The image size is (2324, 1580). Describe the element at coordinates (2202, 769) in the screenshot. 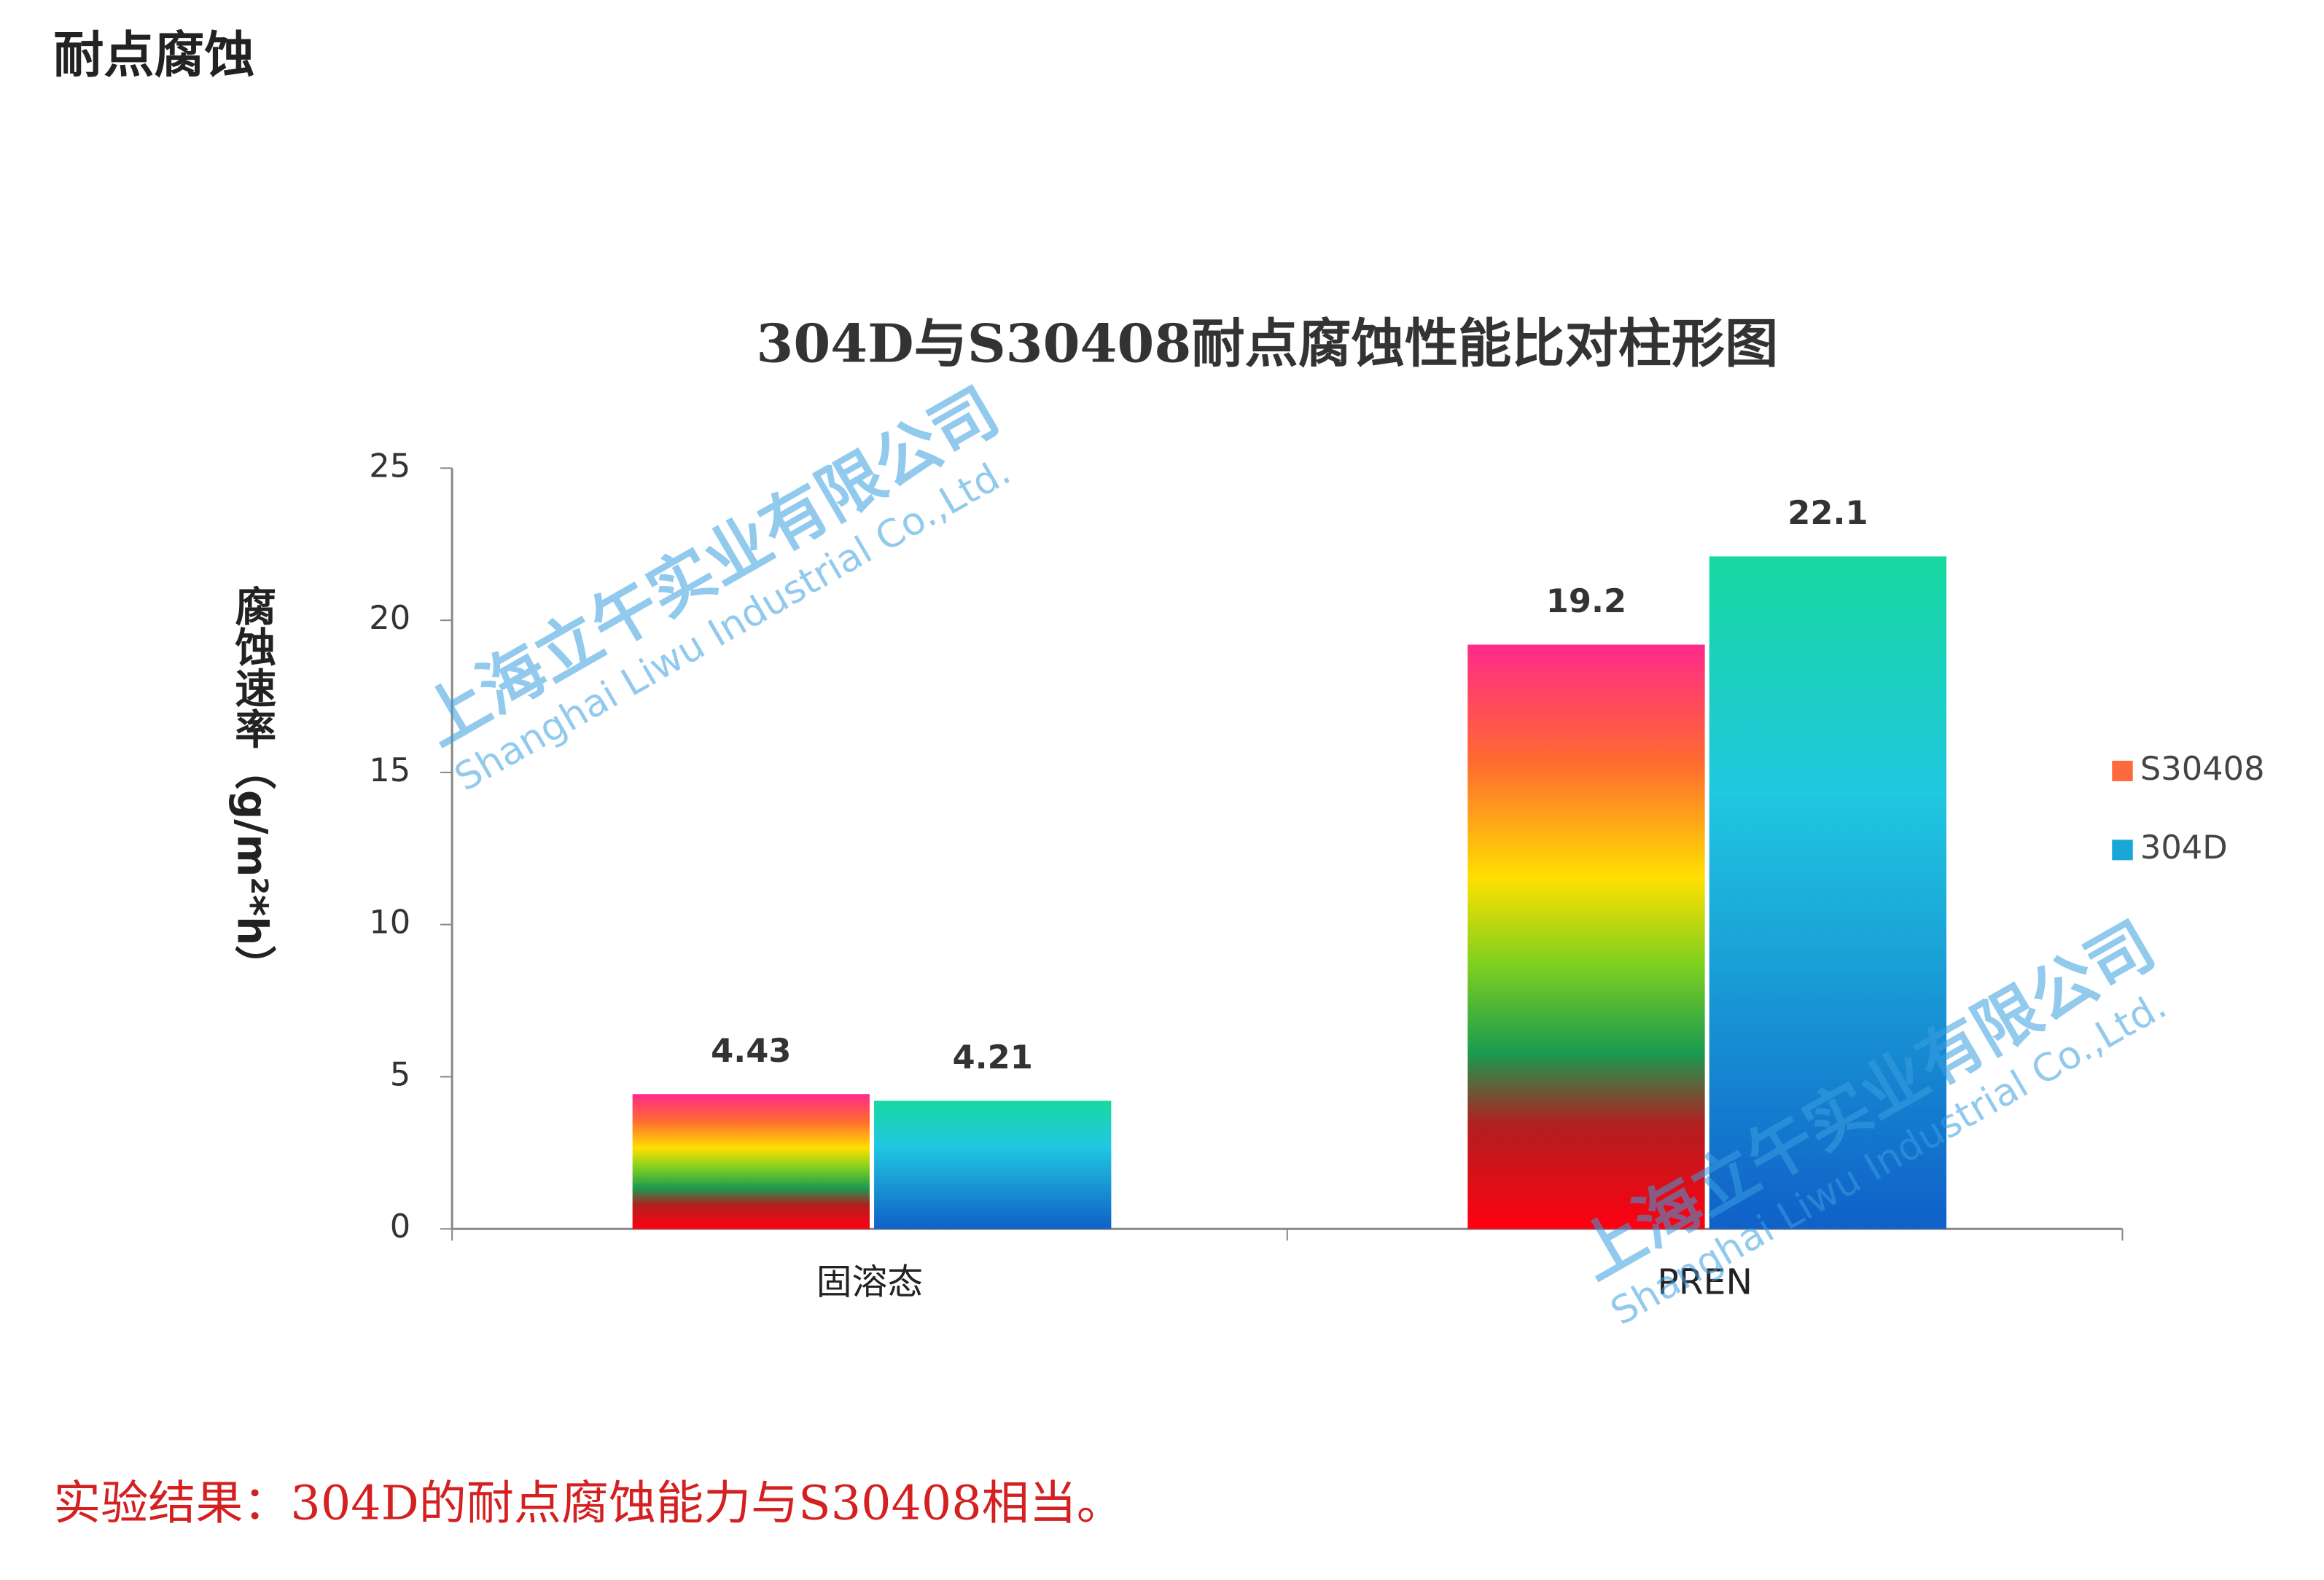

I see `legend-label: S30408` at that location.